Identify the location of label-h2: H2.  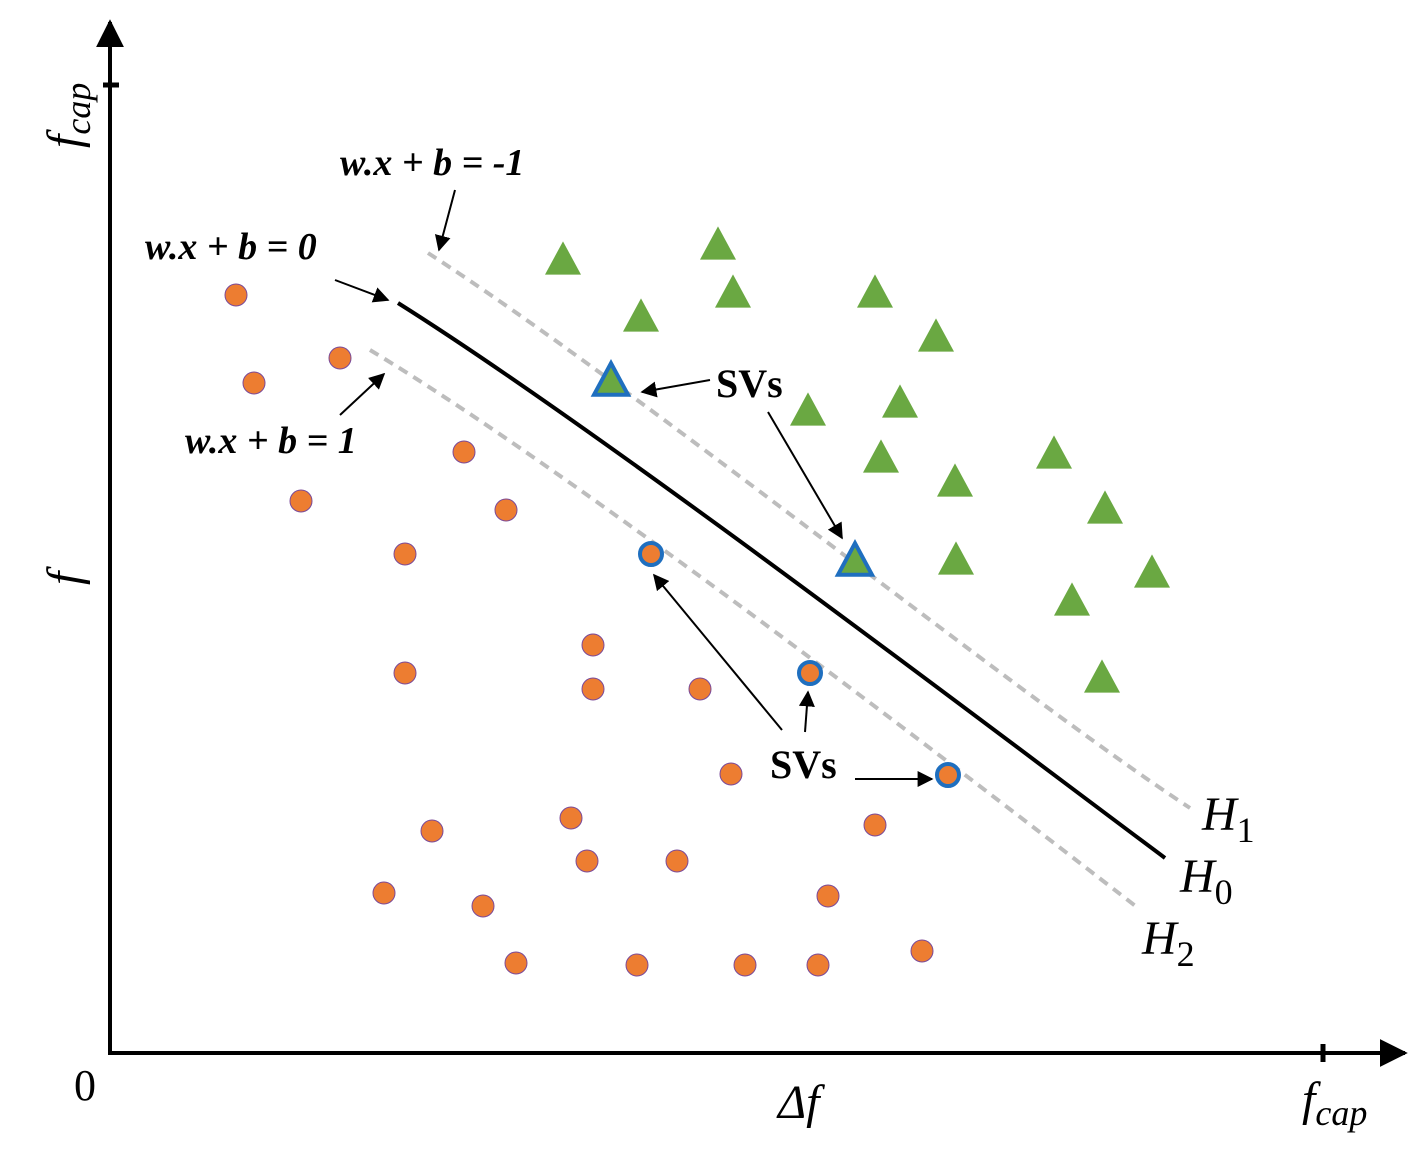
(1168, 943).